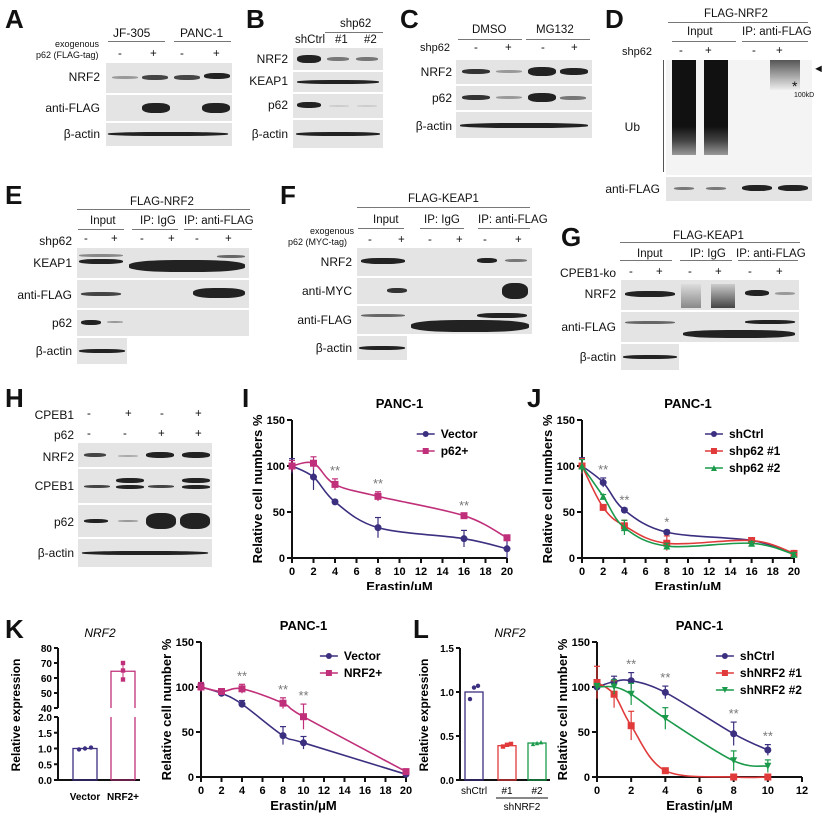 This screenshot has width=824, height=817. Describe the element at coordinates (777, 32) in the screenshot. I see `group-label: IP: anti-FLAG` at that location.